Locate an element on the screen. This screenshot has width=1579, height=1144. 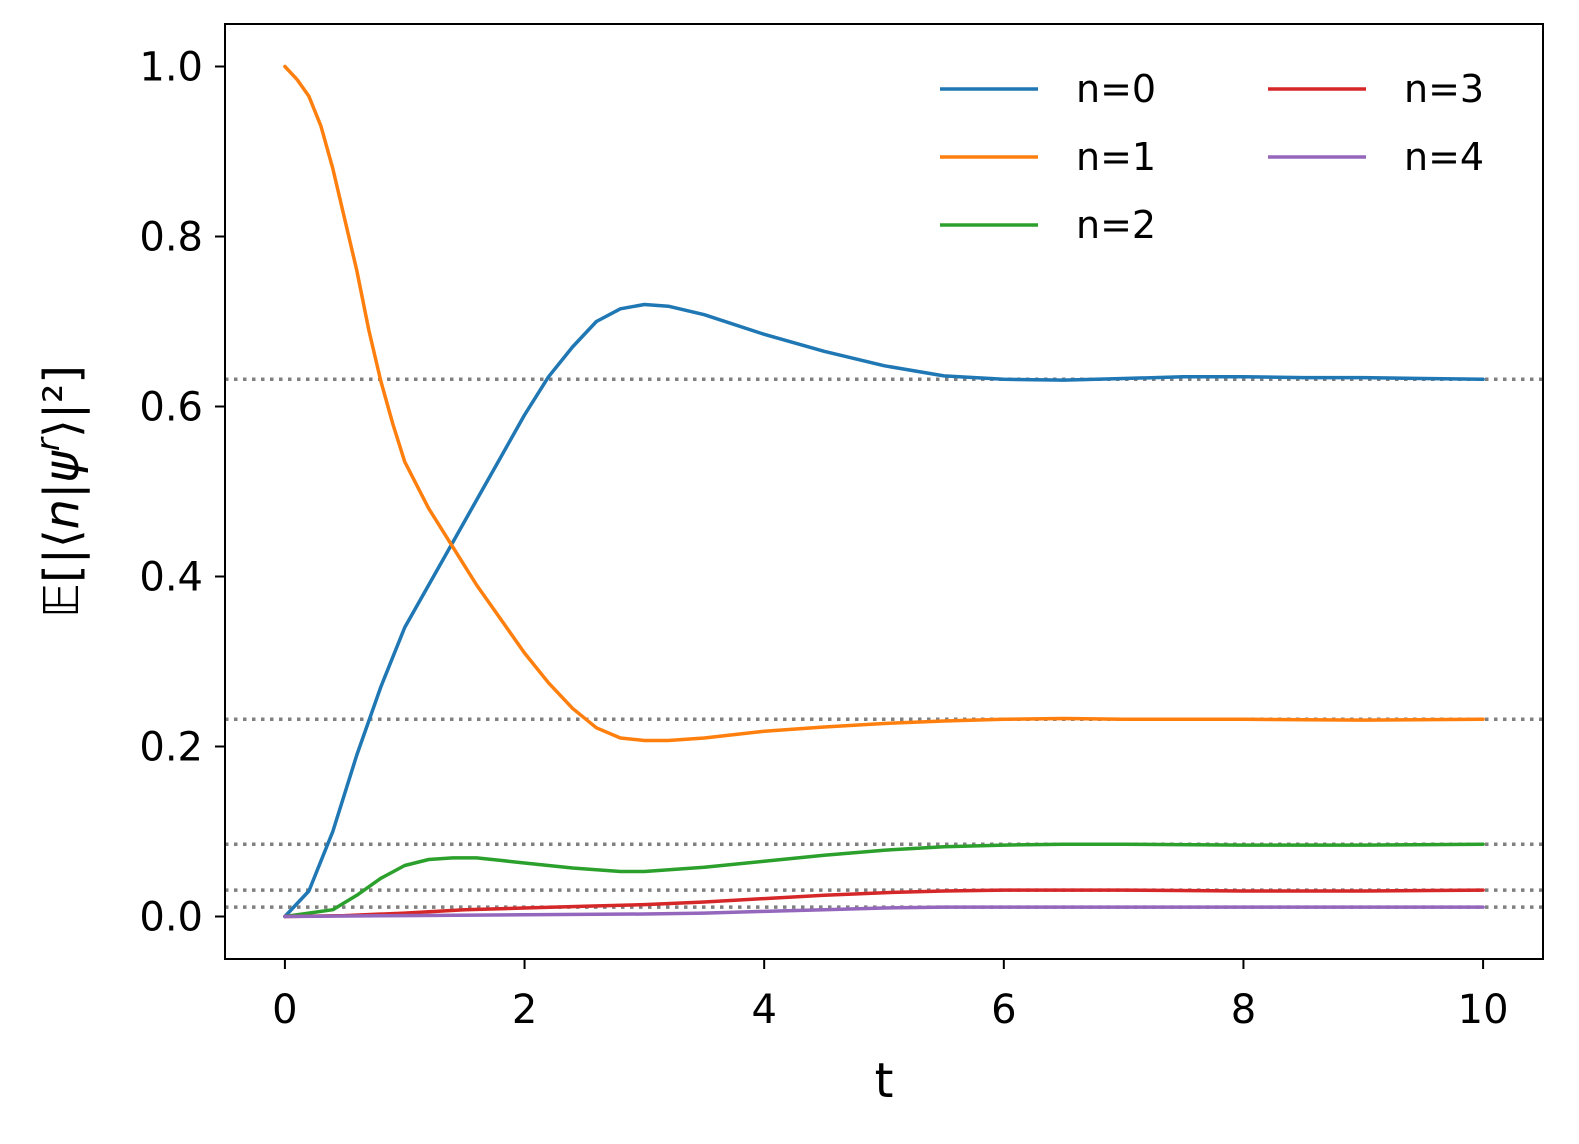
legend-label-n=4: n=4 is located at coordinates (1444, 157).